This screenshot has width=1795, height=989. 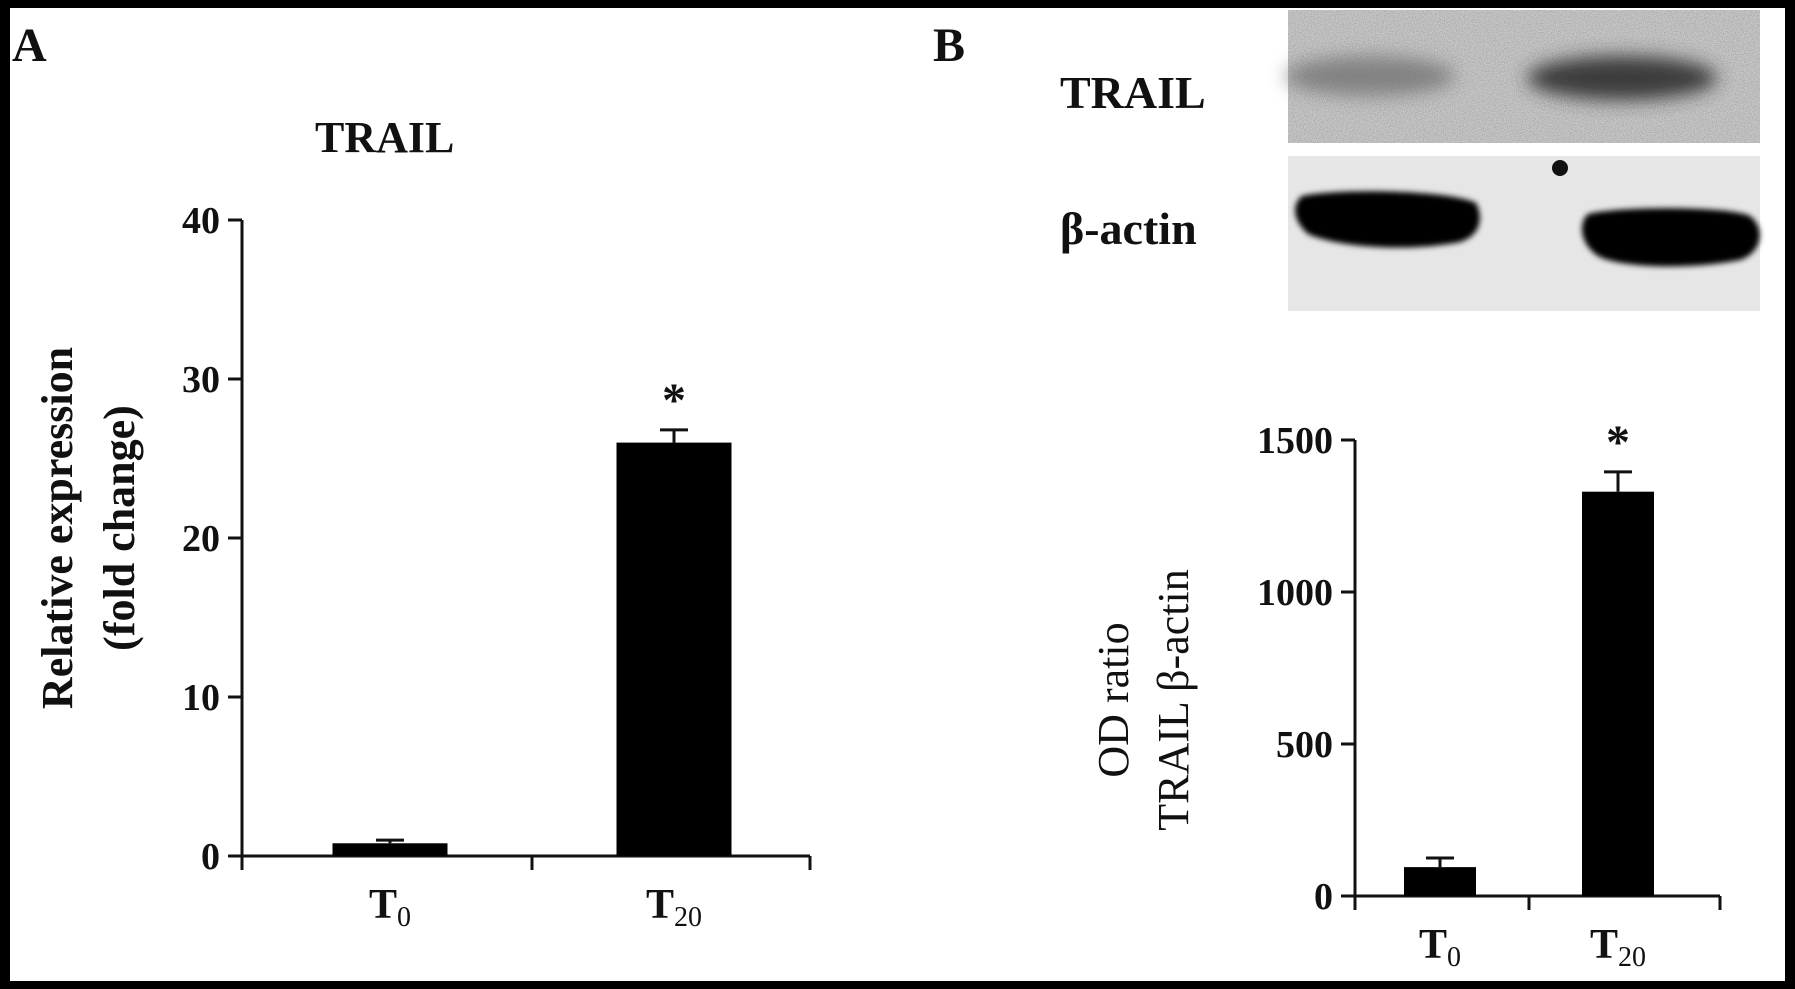 What do you see at coordinates (1618, 947) in the screenshot?
I see `chart-b-category-label-1: T20` at bounding box center [1618, 947].